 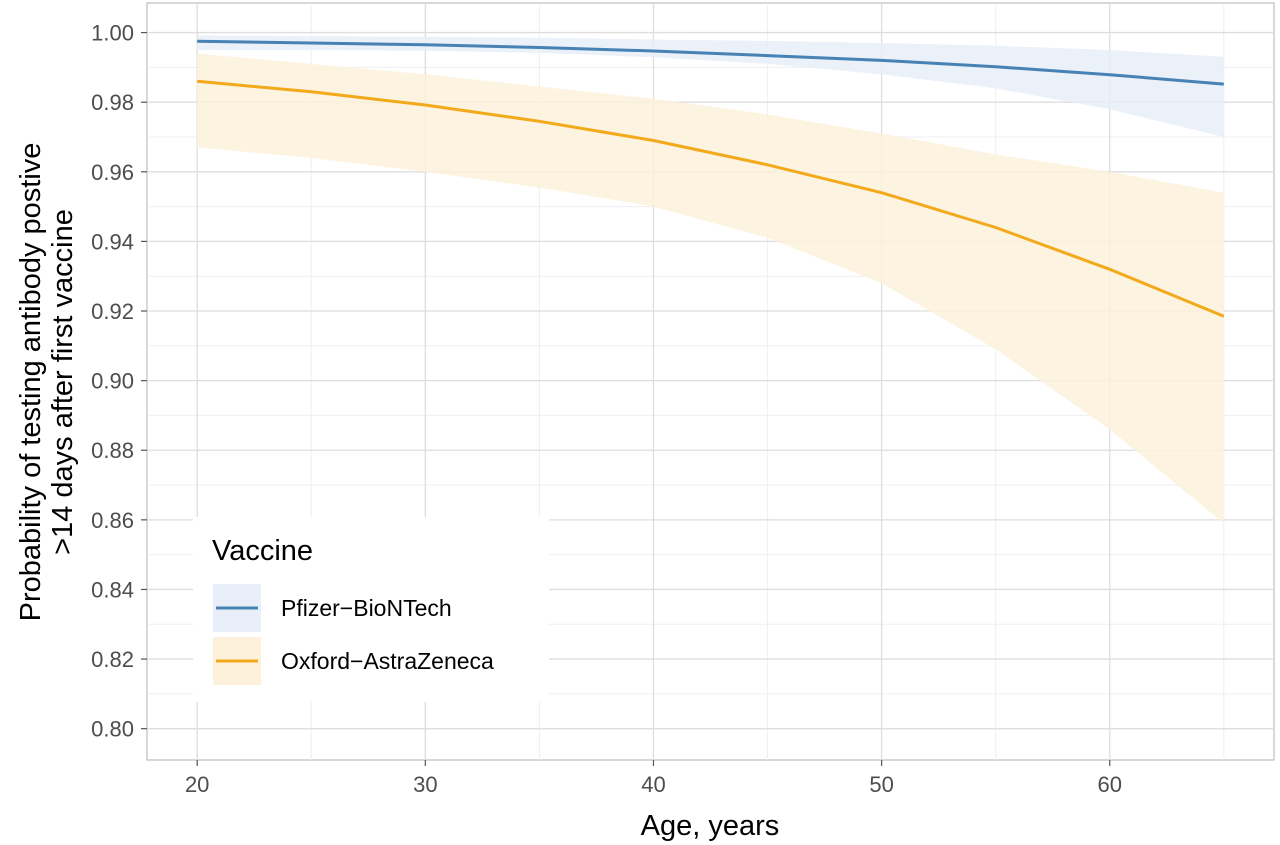 I want to click on y-axis-title-line2: >14 days after first vaccine, so click(x=63, y=382).